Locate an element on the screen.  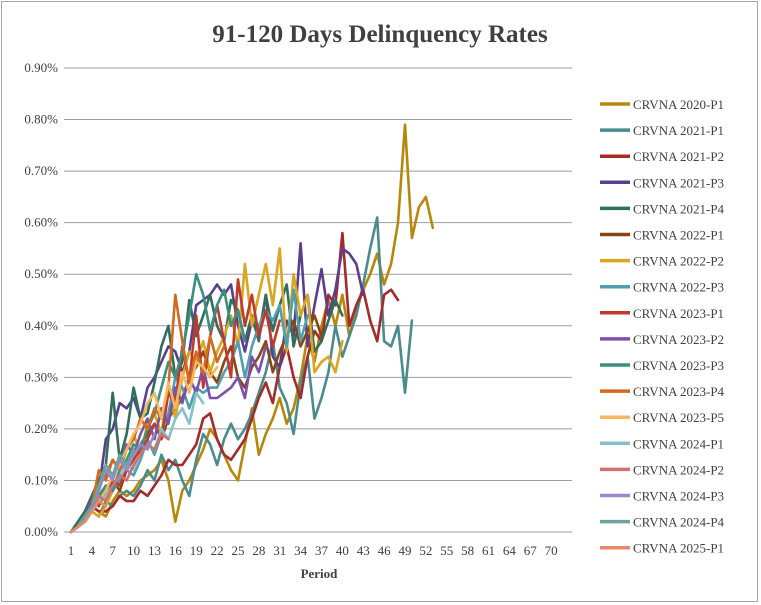
x-tick-label: 22 is located at coordinates (217, 550).